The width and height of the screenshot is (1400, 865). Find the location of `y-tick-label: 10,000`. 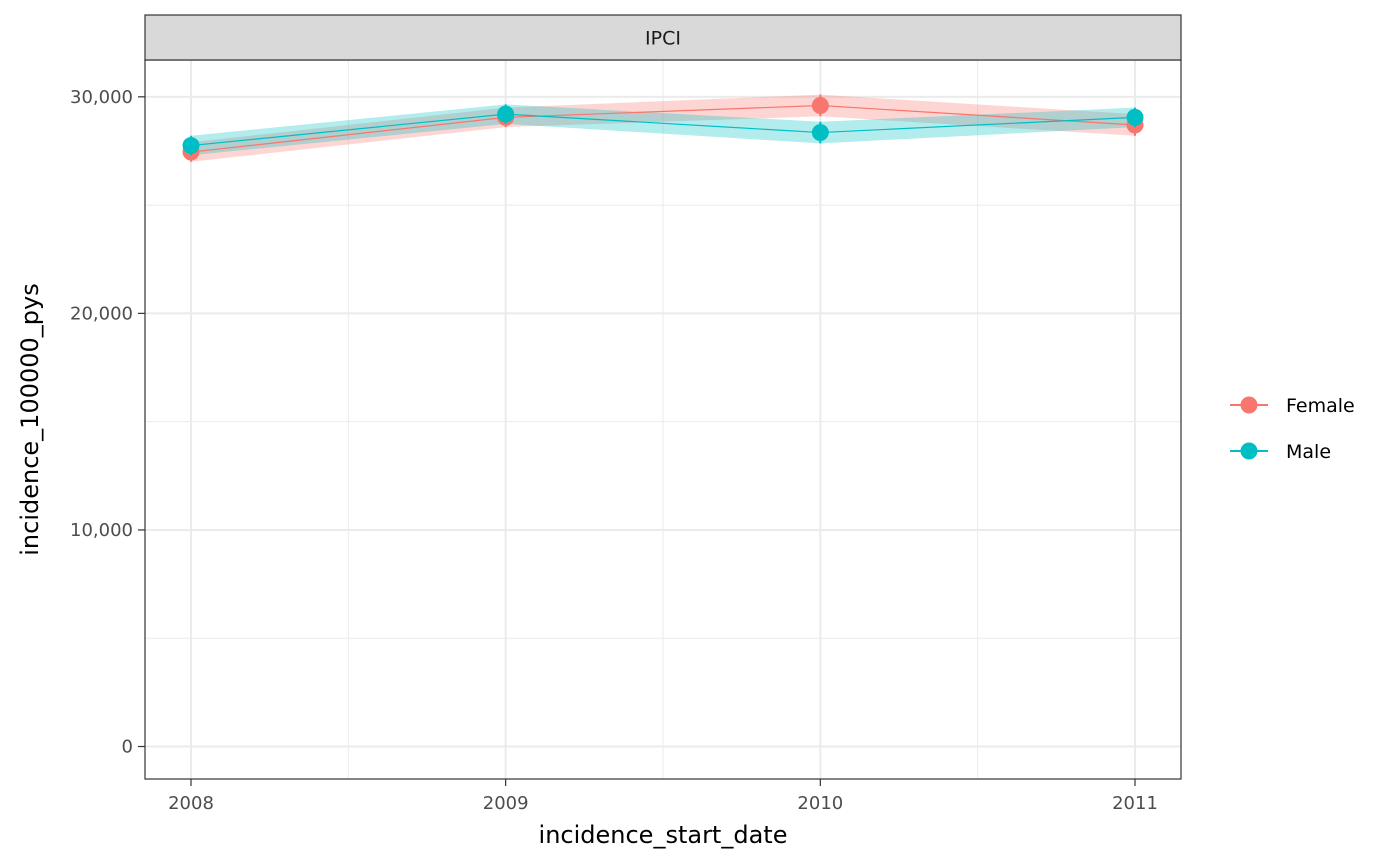

y-tick-label: 10,000 is located at coordinates (101, 530).